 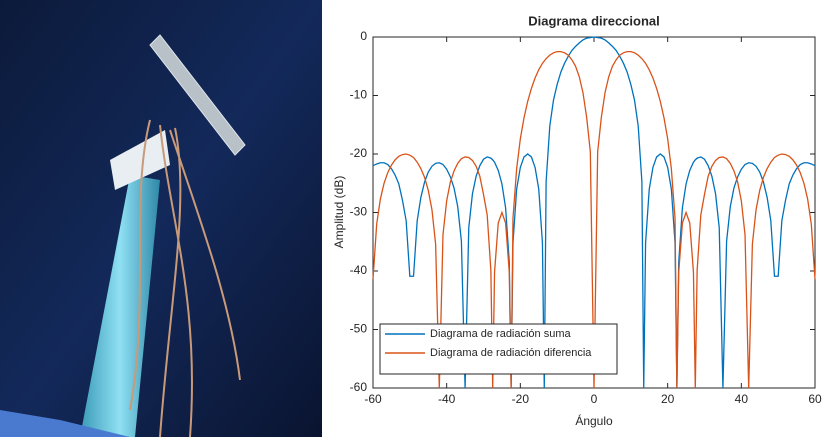 What do you see at coordinates (521, 399) in the screenshot?
I see `x-tick-label: -20` at bounding box center [521, 399].